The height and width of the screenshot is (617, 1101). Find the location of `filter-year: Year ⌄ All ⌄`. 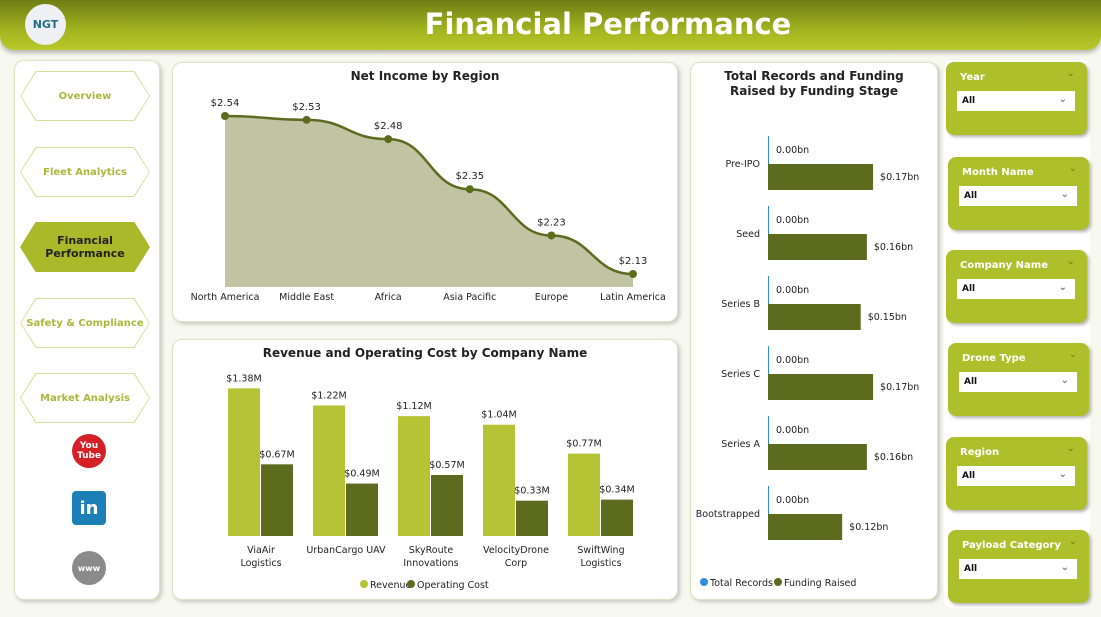

filter-year: Year ⌄ All ⌄ is located at coordinates (1016, 98).